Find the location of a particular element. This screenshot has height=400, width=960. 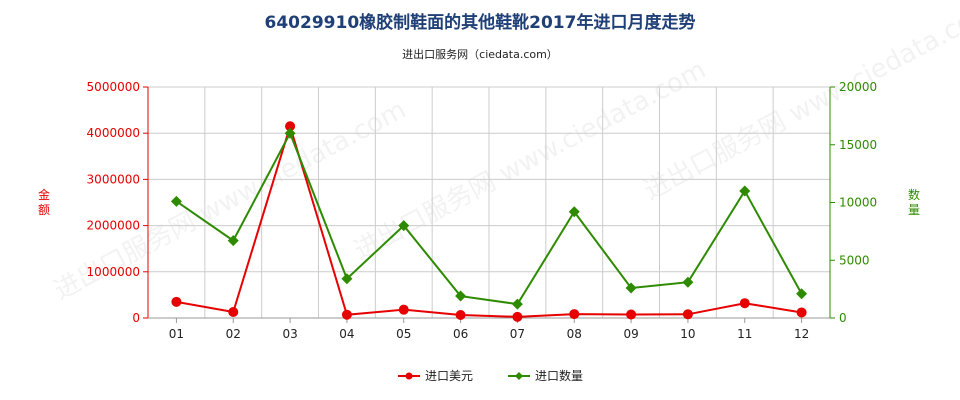

right-axis-tick-label: 0 is located at coordinates (843, 318).